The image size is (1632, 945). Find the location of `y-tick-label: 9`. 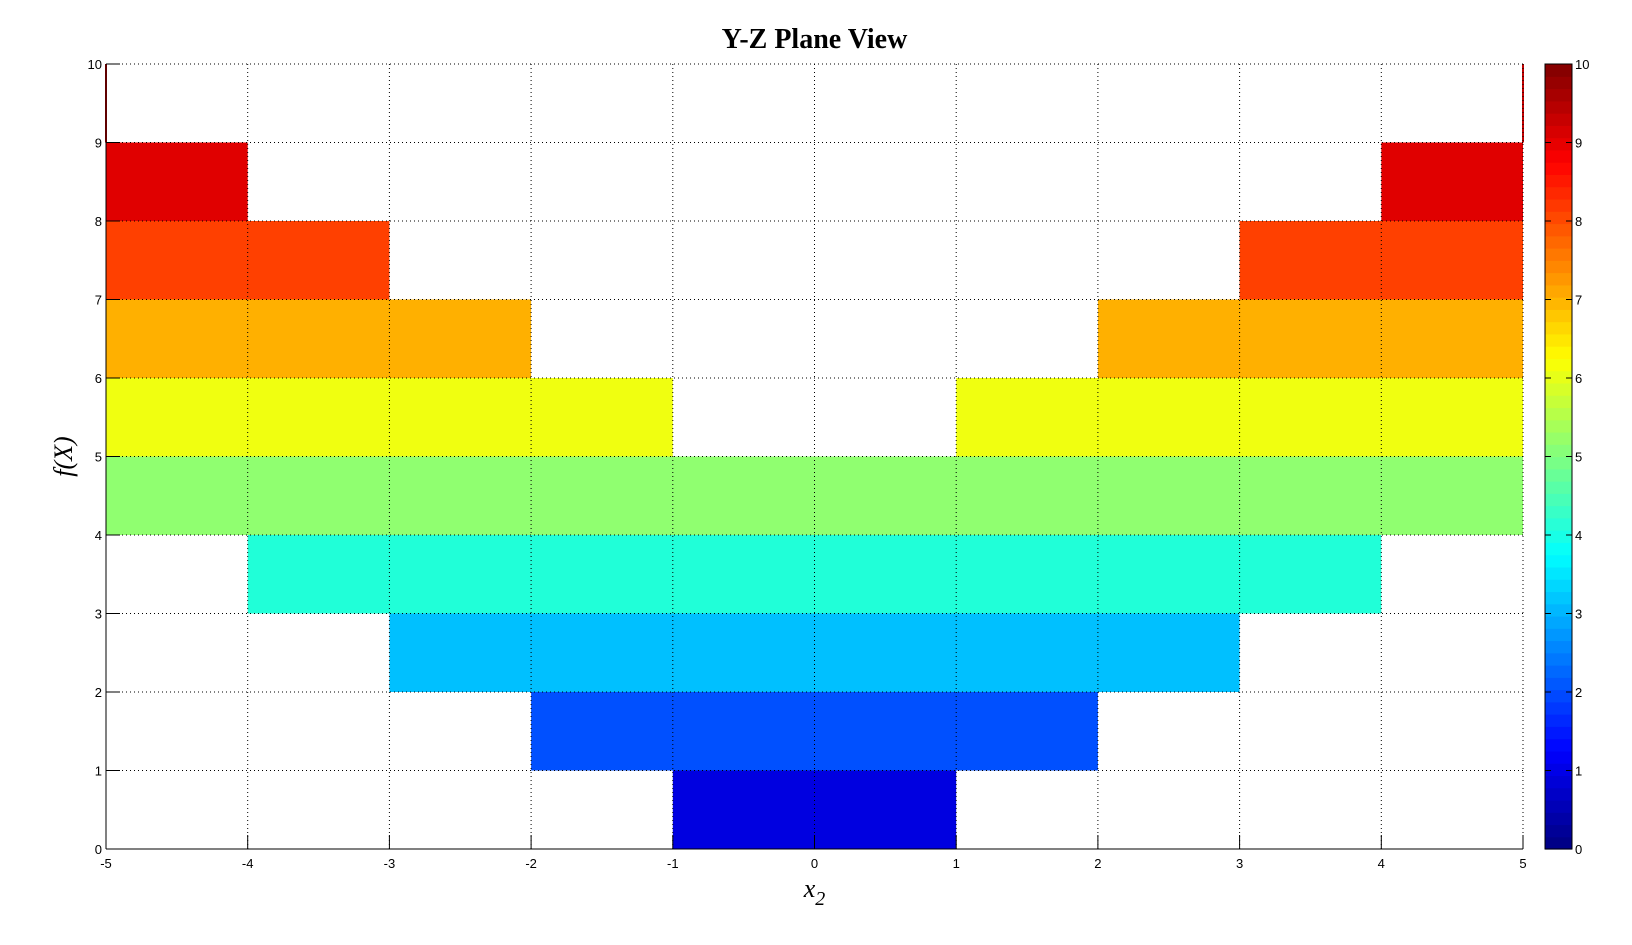

y-tick-label: 9 is located at coordinates (98, 143).